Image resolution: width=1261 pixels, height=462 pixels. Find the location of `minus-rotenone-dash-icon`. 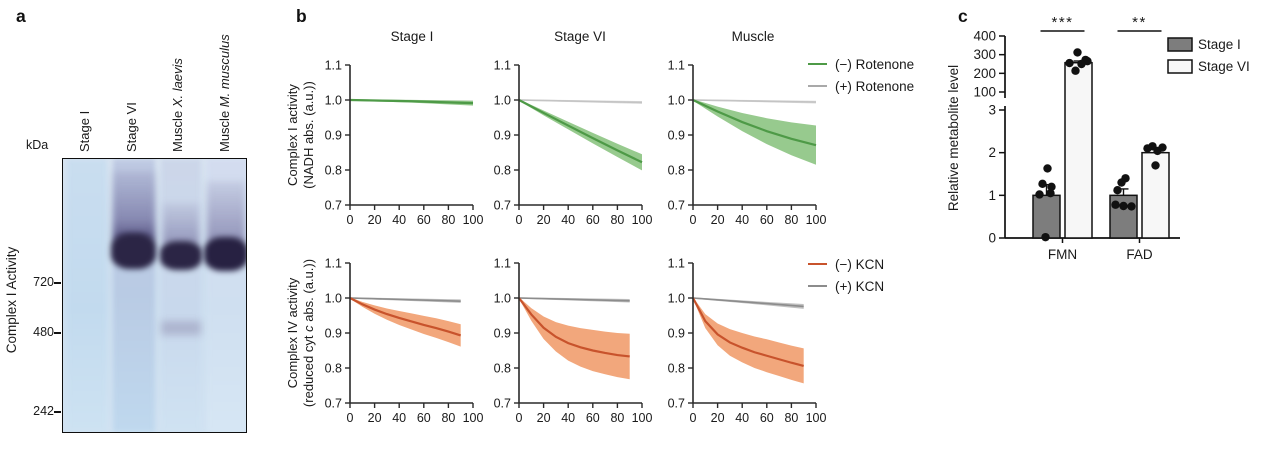

minus-rotenone-dash-icon is located at coordinates (817, 64).